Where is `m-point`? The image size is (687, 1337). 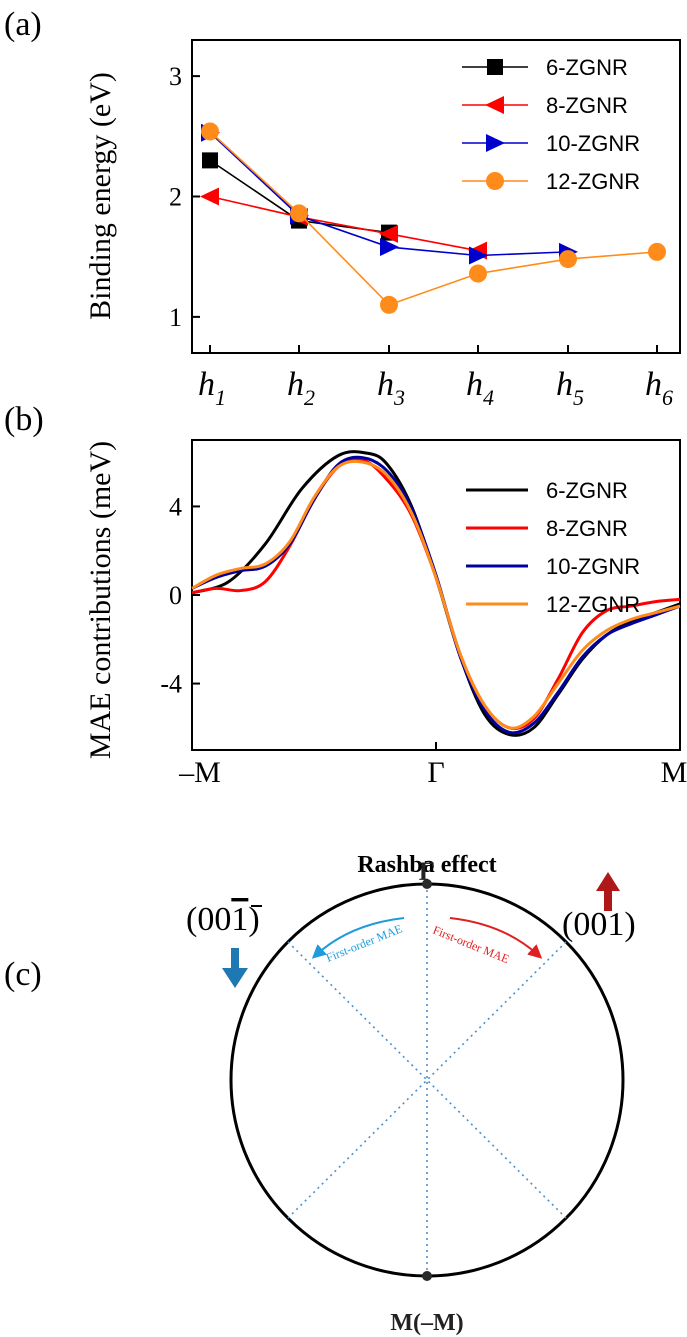
m-point is located at coordinates (427, 1276).